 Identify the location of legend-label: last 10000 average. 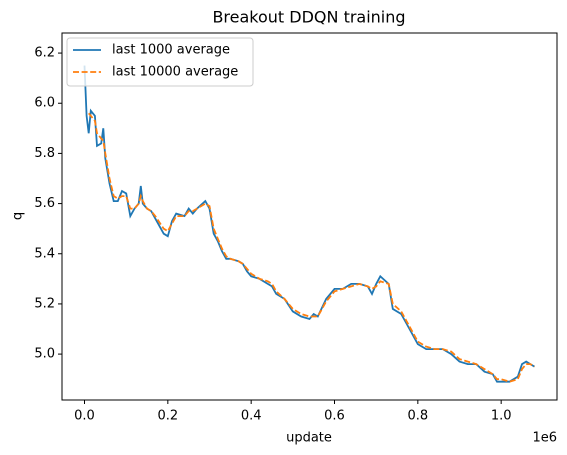
(175, 72).